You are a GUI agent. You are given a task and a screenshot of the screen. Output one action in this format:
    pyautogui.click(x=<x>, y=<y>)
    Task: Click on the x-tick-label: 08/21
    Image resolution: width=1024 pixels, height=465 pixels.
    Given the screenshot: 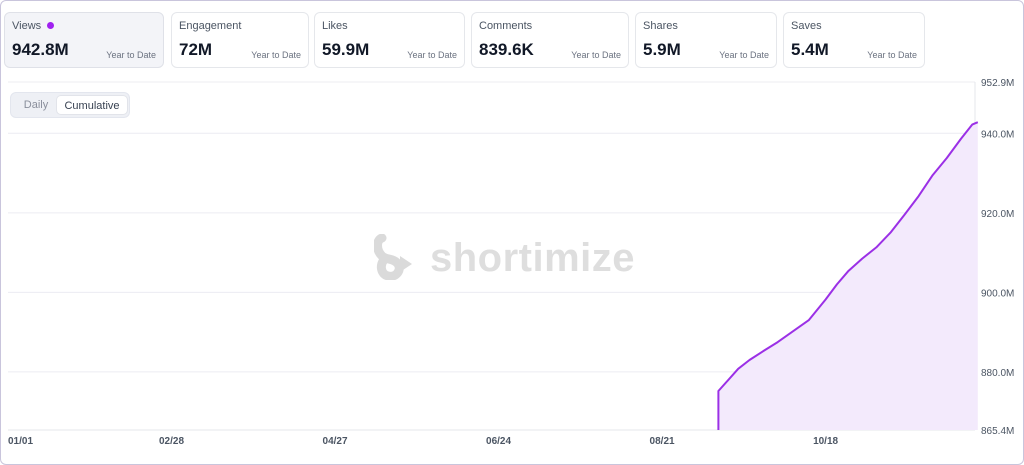 What is the action you would take?
    pyautogui.click(x=662, y=441)
    